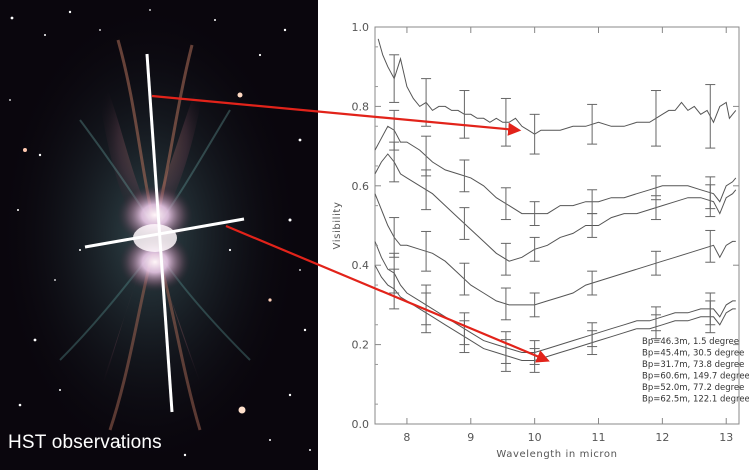  What do you see at coordinates (361, 27) in the screenshot?
I see `y-tick-label: 1.0` at bounding box center [361, 27].